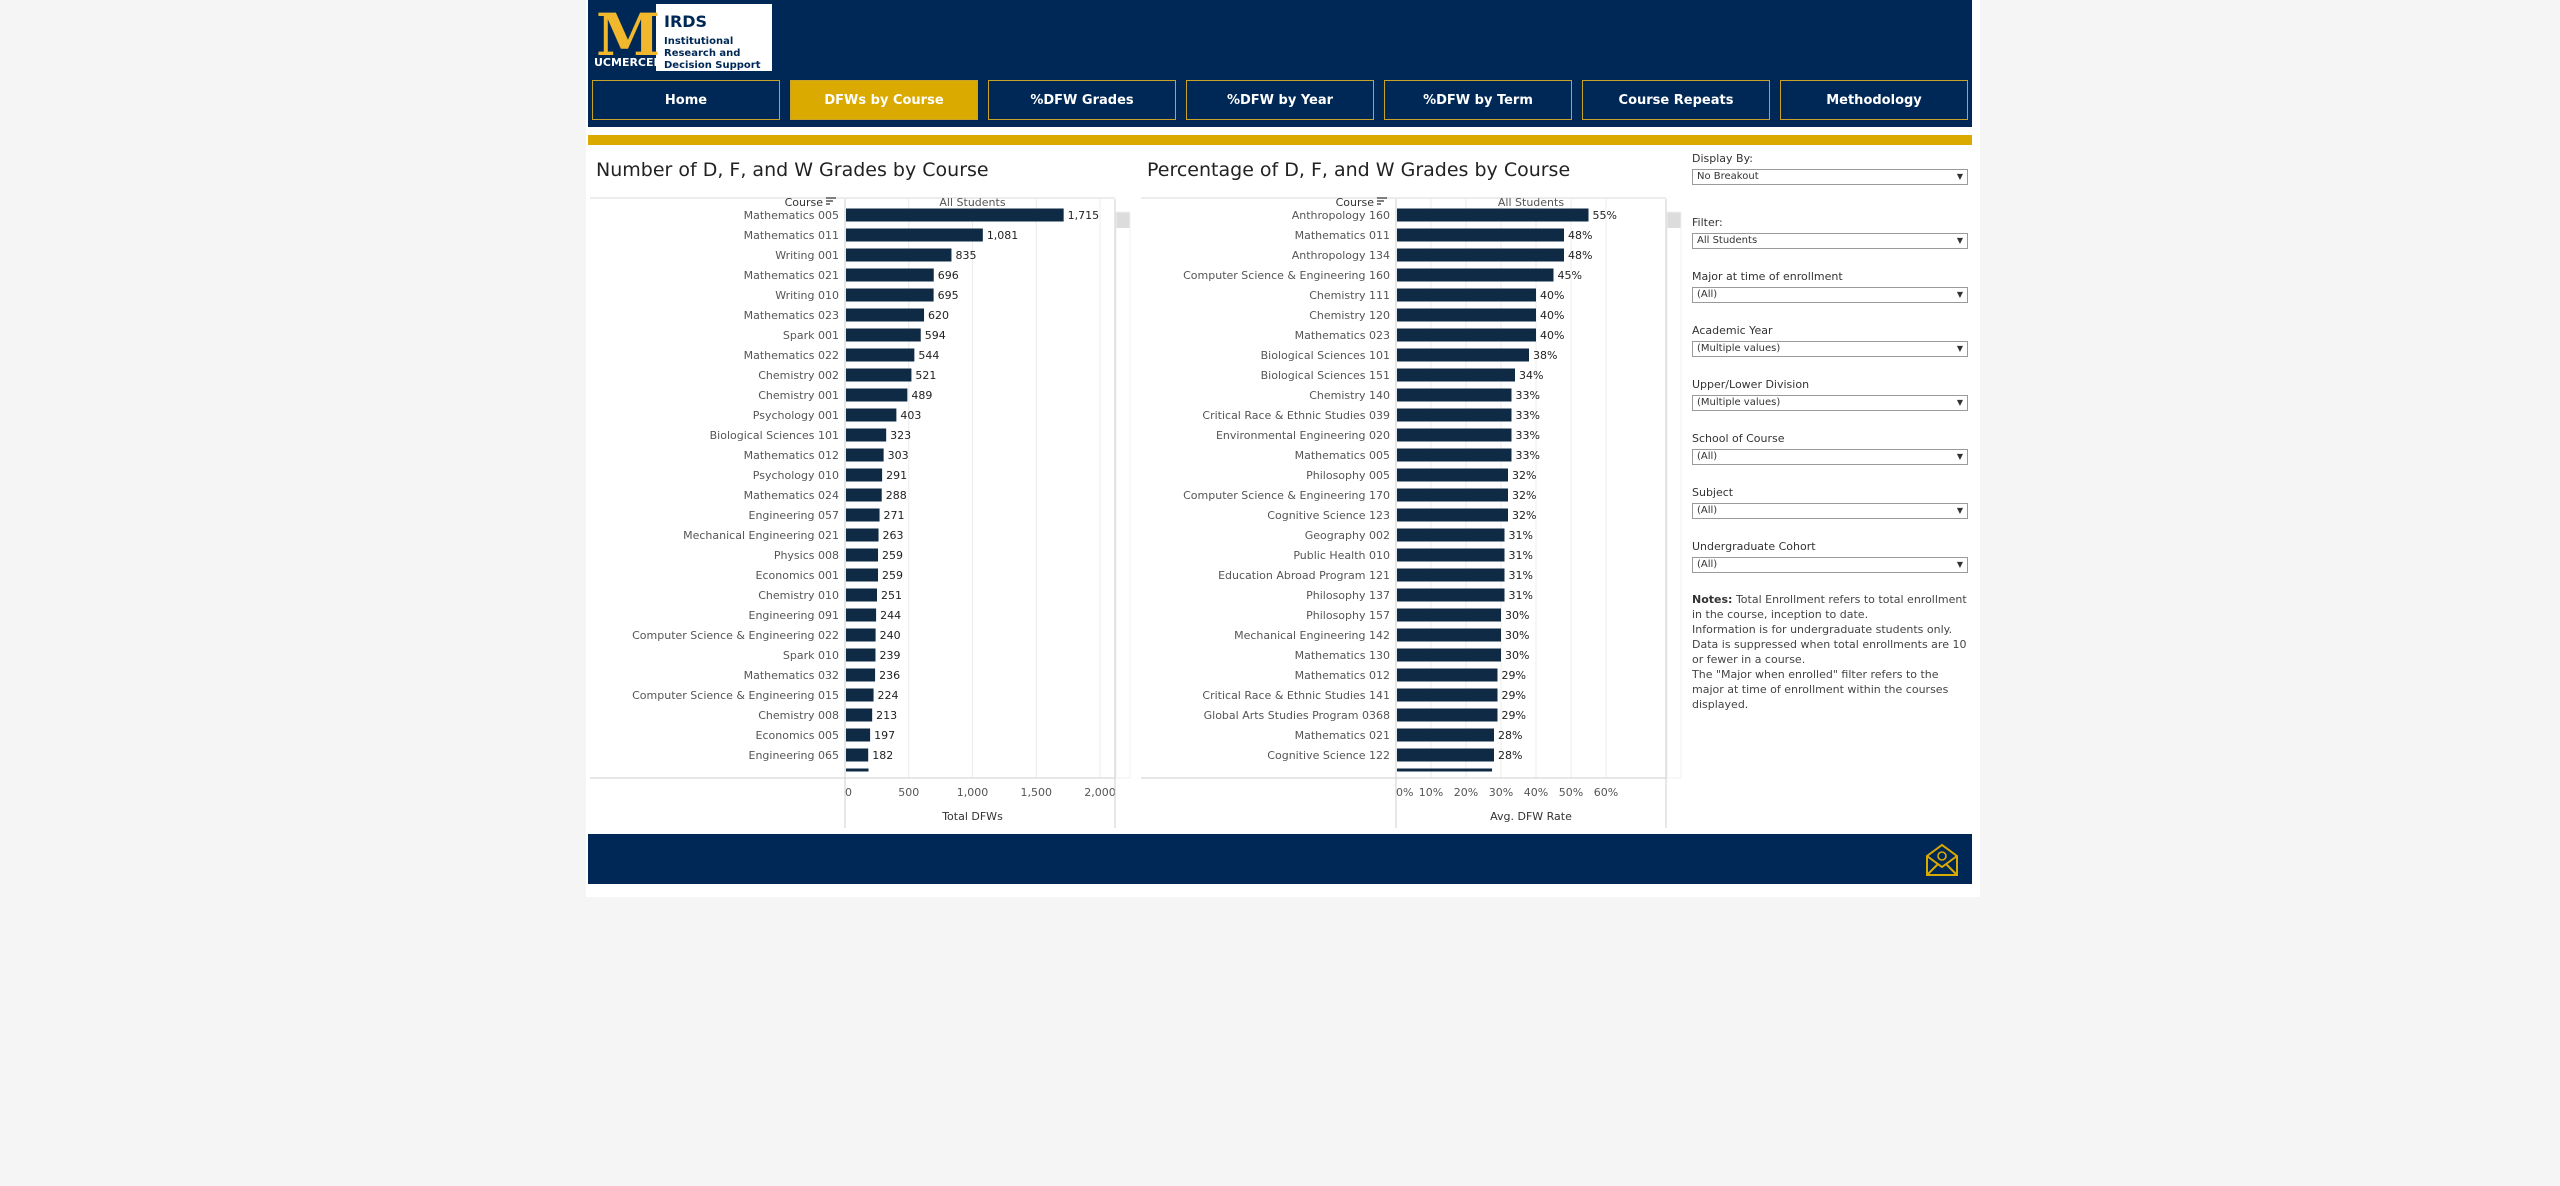  Describe the element at coordinates (1280, 859) in the screenshot. I see `footer-bar` at that location.